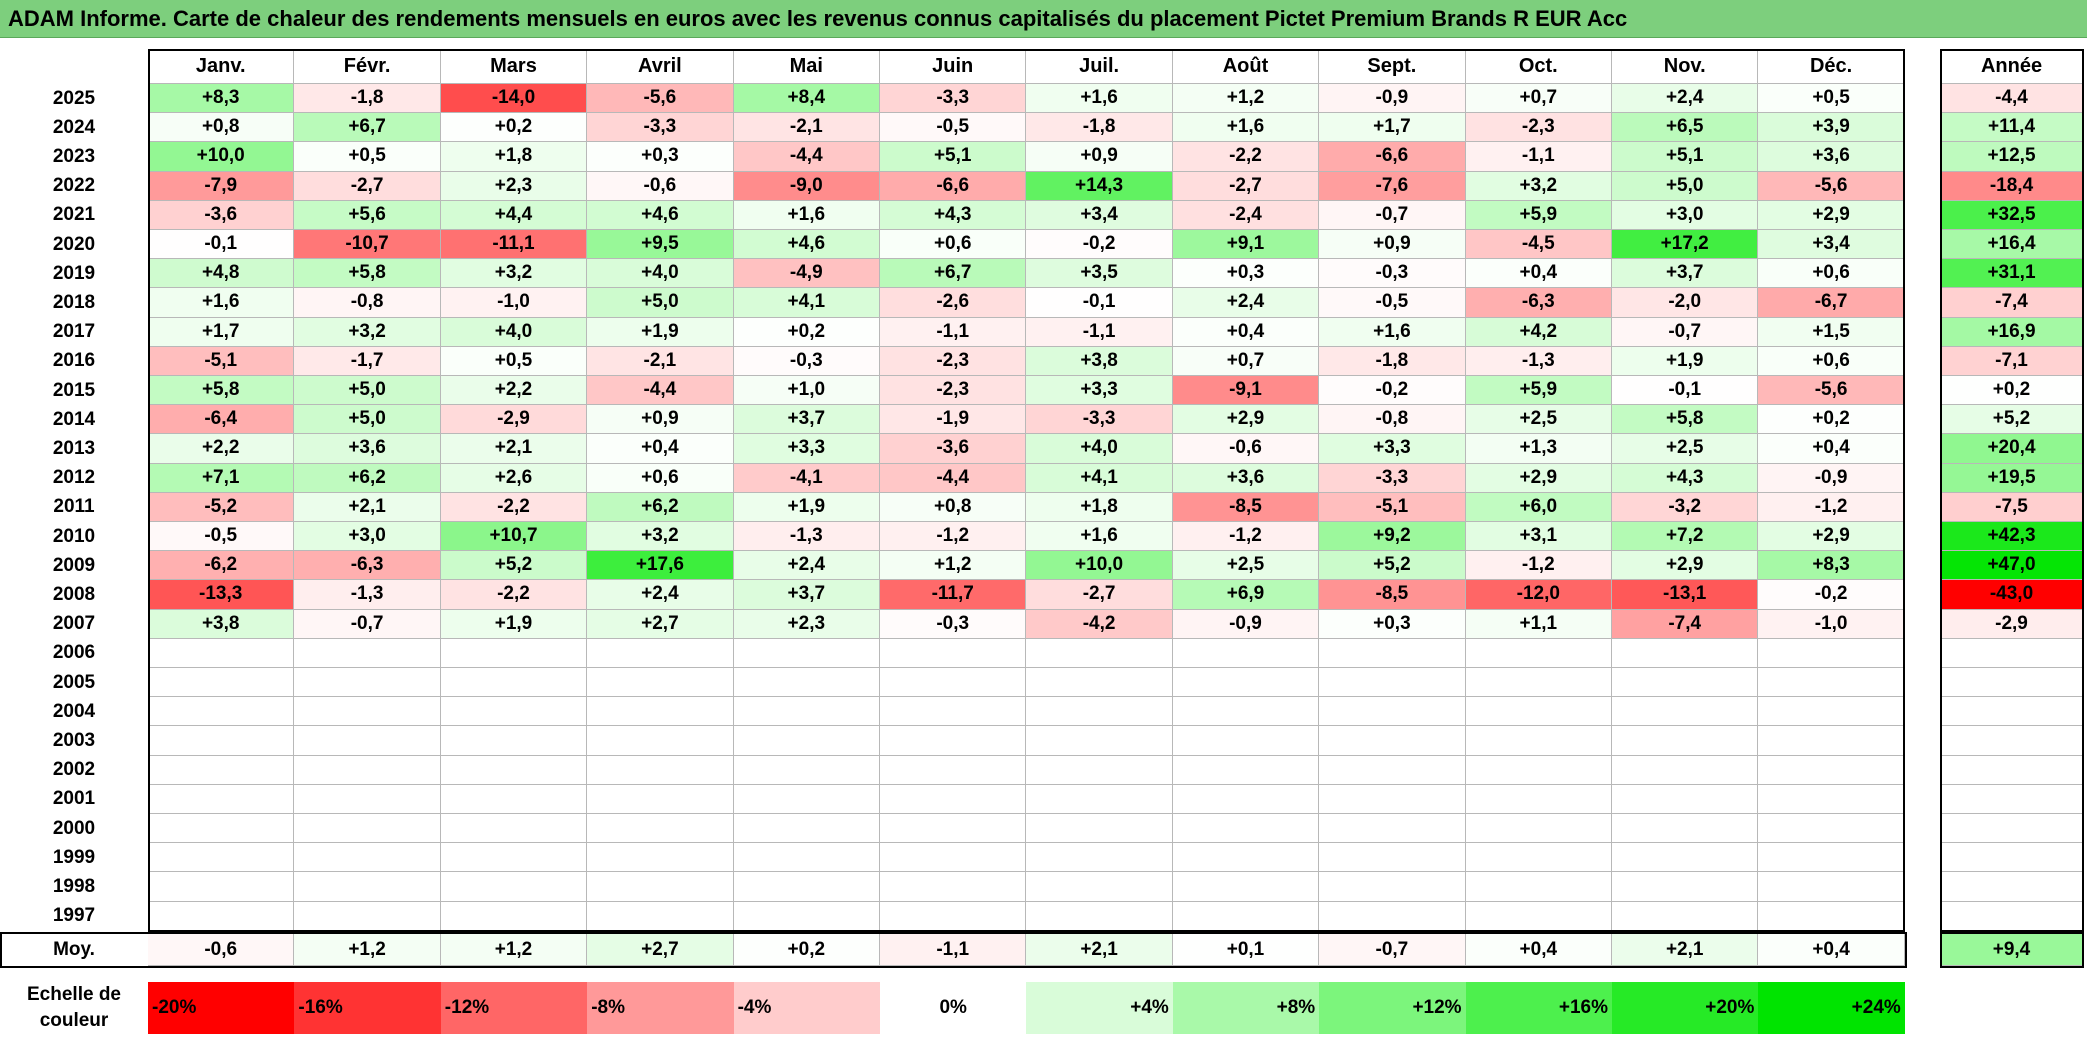 The width and height of the screenshot is (2087, 1037). I want to click on heatmap-cell: +3,4, so click(1831, 245).